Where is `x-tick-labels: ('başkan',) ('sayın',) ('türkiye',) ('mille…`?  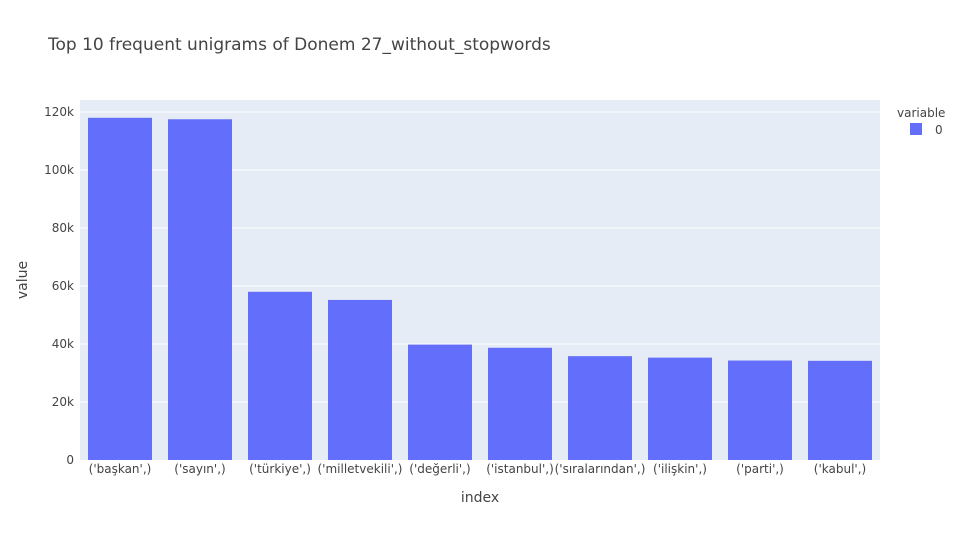
x-tick-labels: ('başkan',) ('sayın',) ('türkiye',) ('mille… is located at coordinates (478, 469).